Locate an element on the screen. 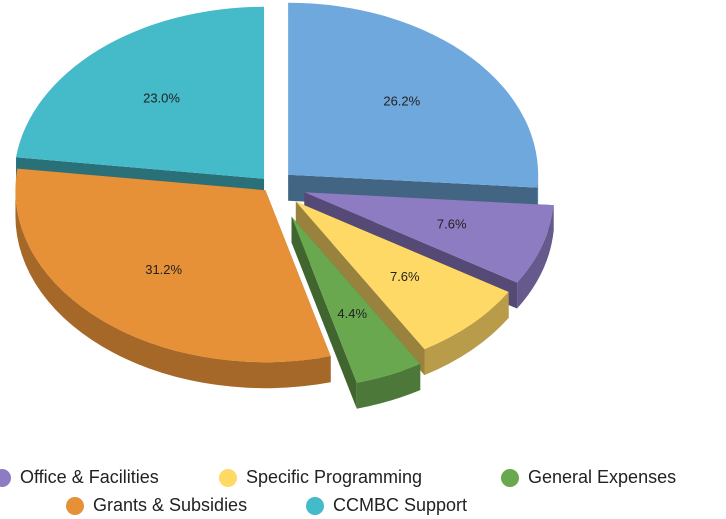 The height and width of the screenshot is (519, 726). data-label: 26.2% is located at coordinates (401, 101).